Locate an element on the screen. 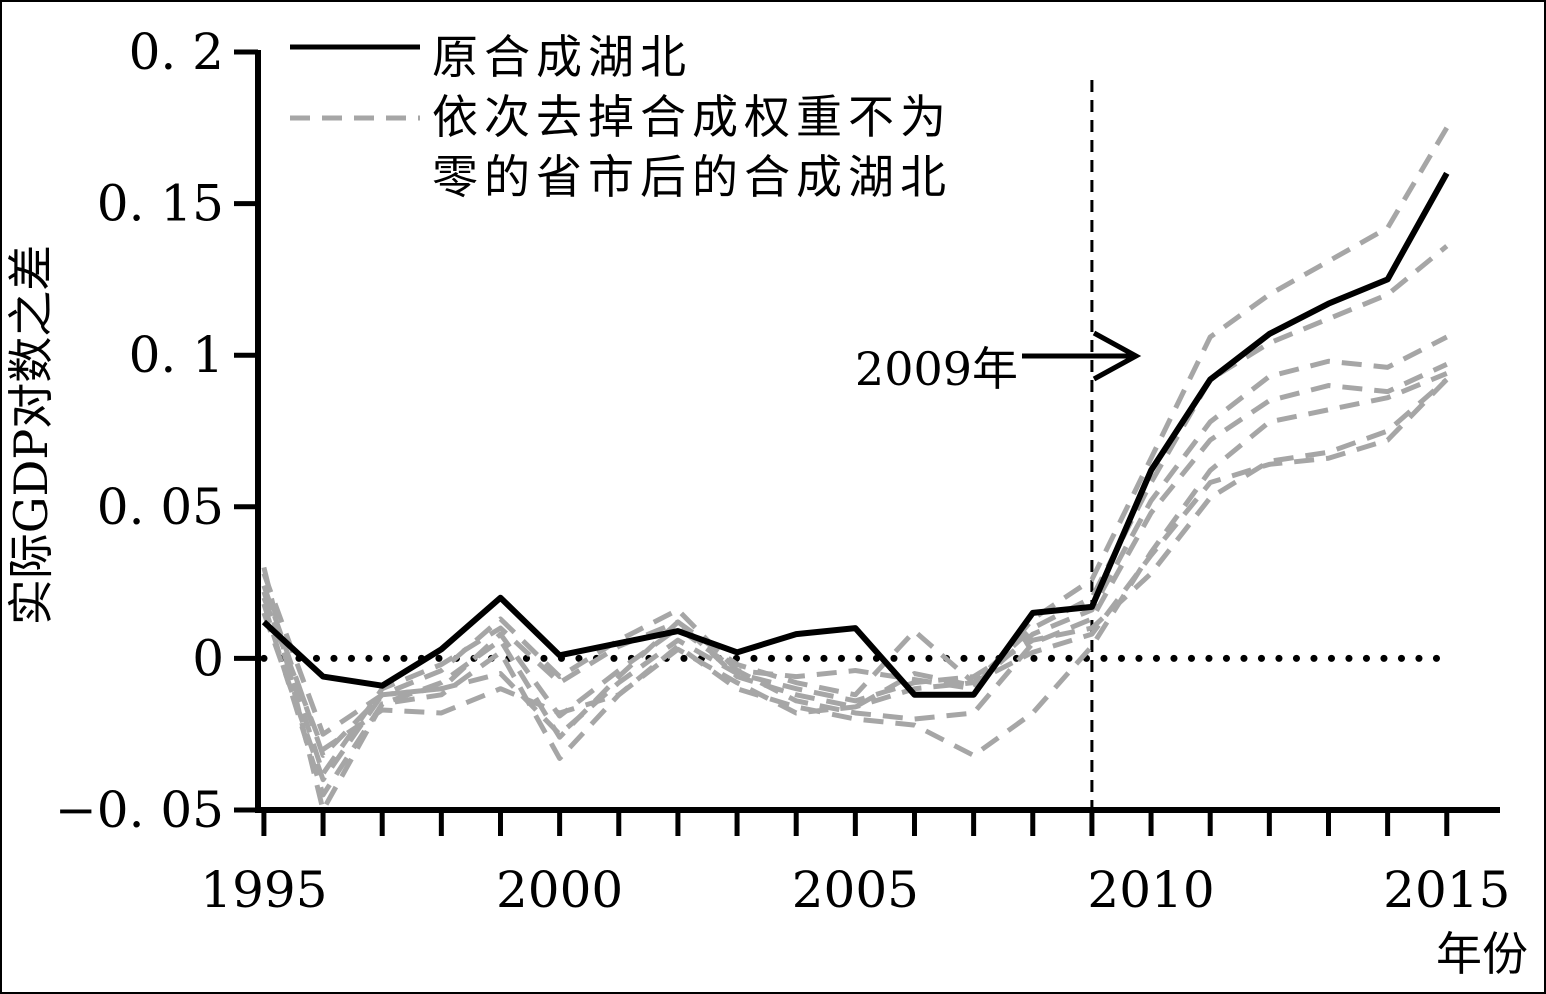 The height and width of the screenshot is (994, 1546). y-tick-label: 0. 15 is located at coordinates (160, 204).